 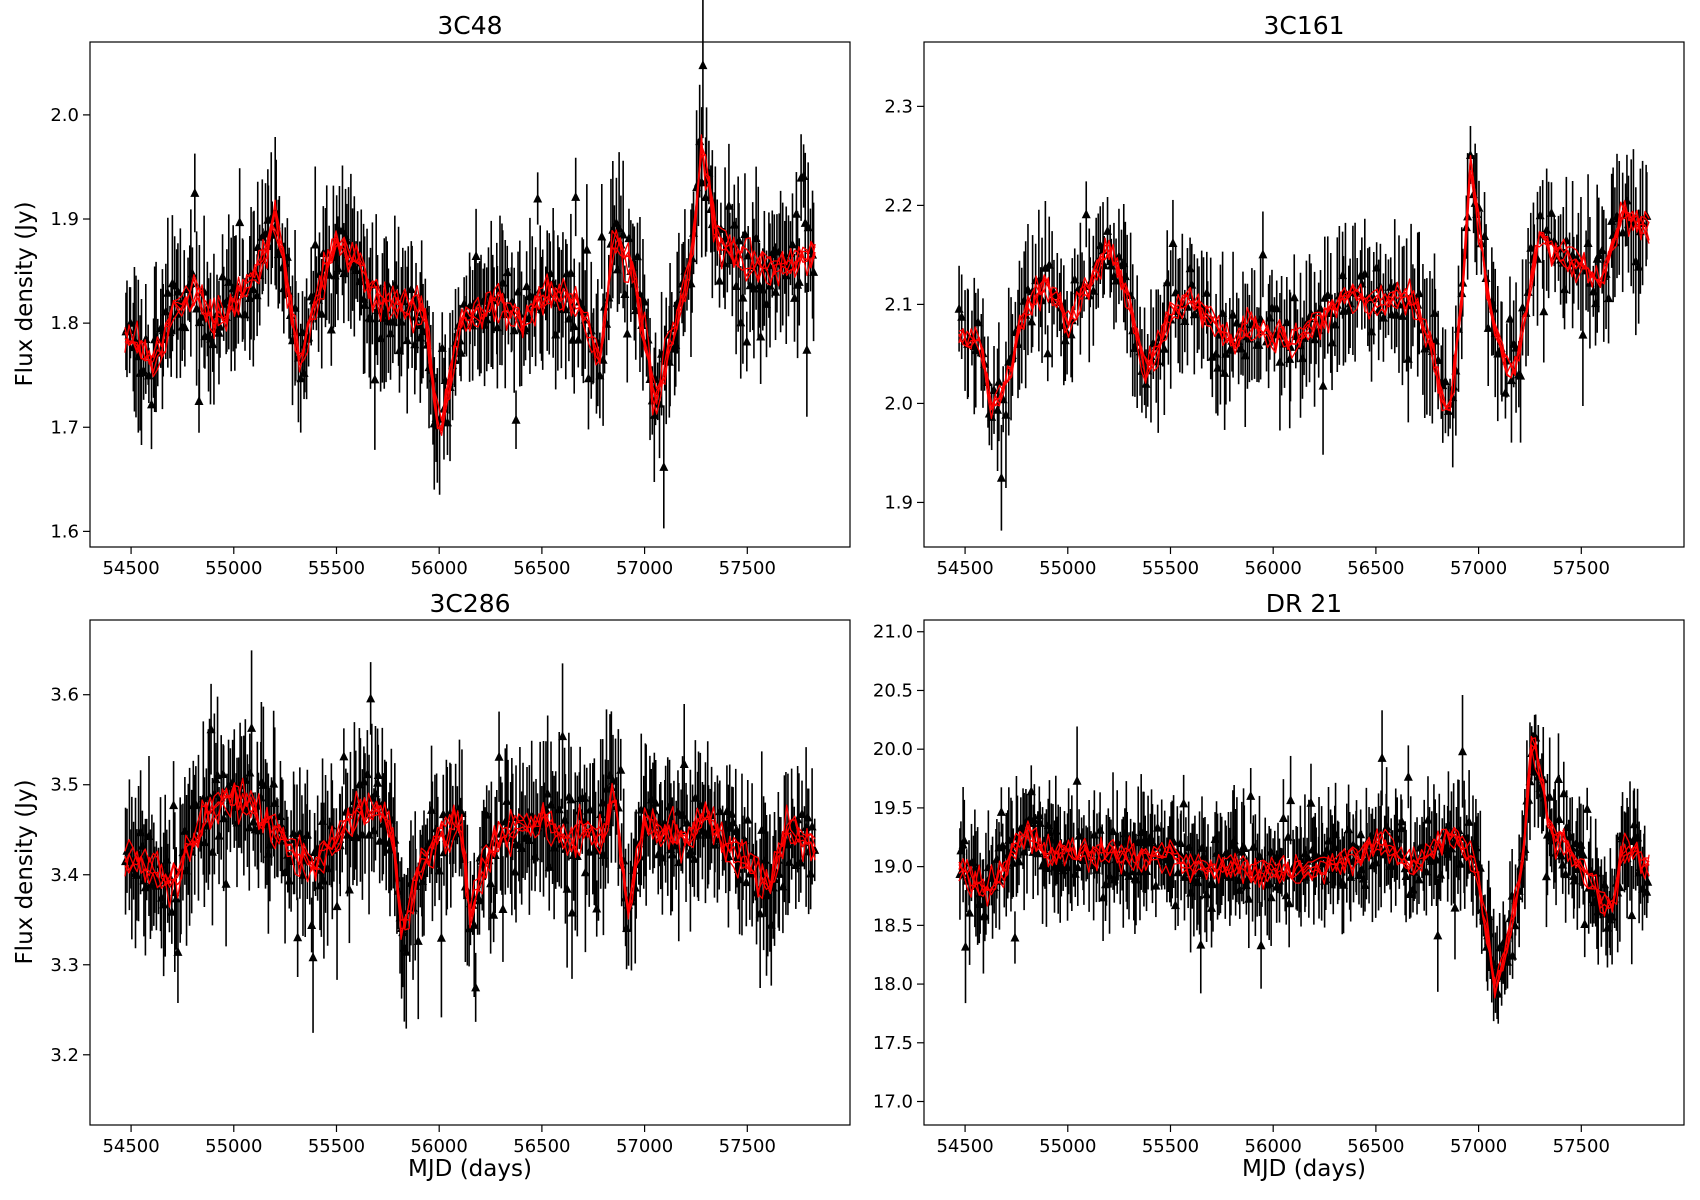 I want to click on y-tick-label: 18.0, so click(x=893, y=984).